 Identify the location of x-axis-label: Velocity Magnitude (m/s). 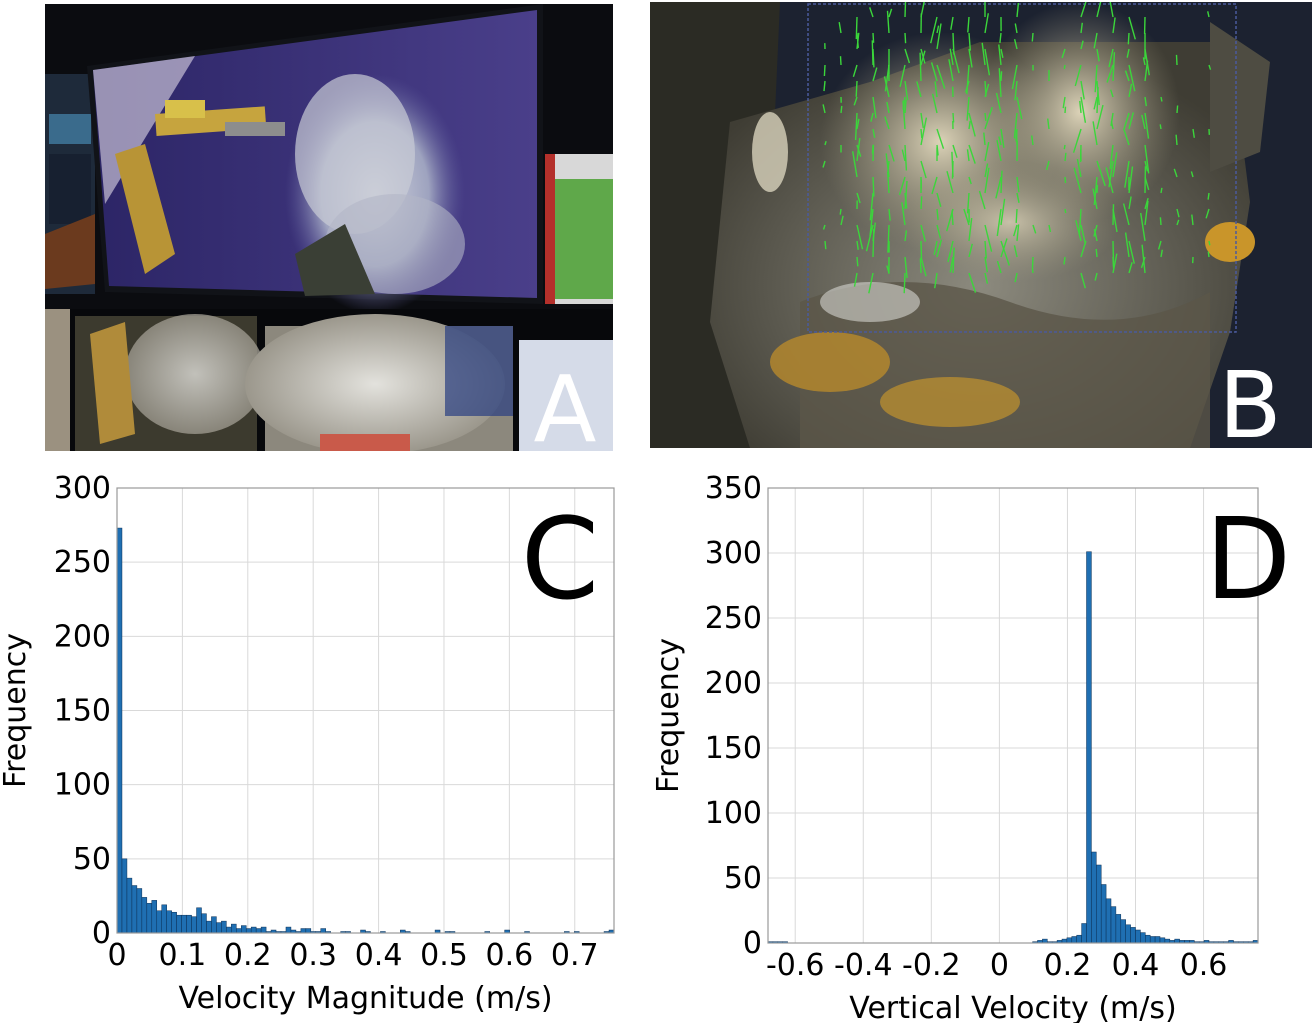
(365, 998).